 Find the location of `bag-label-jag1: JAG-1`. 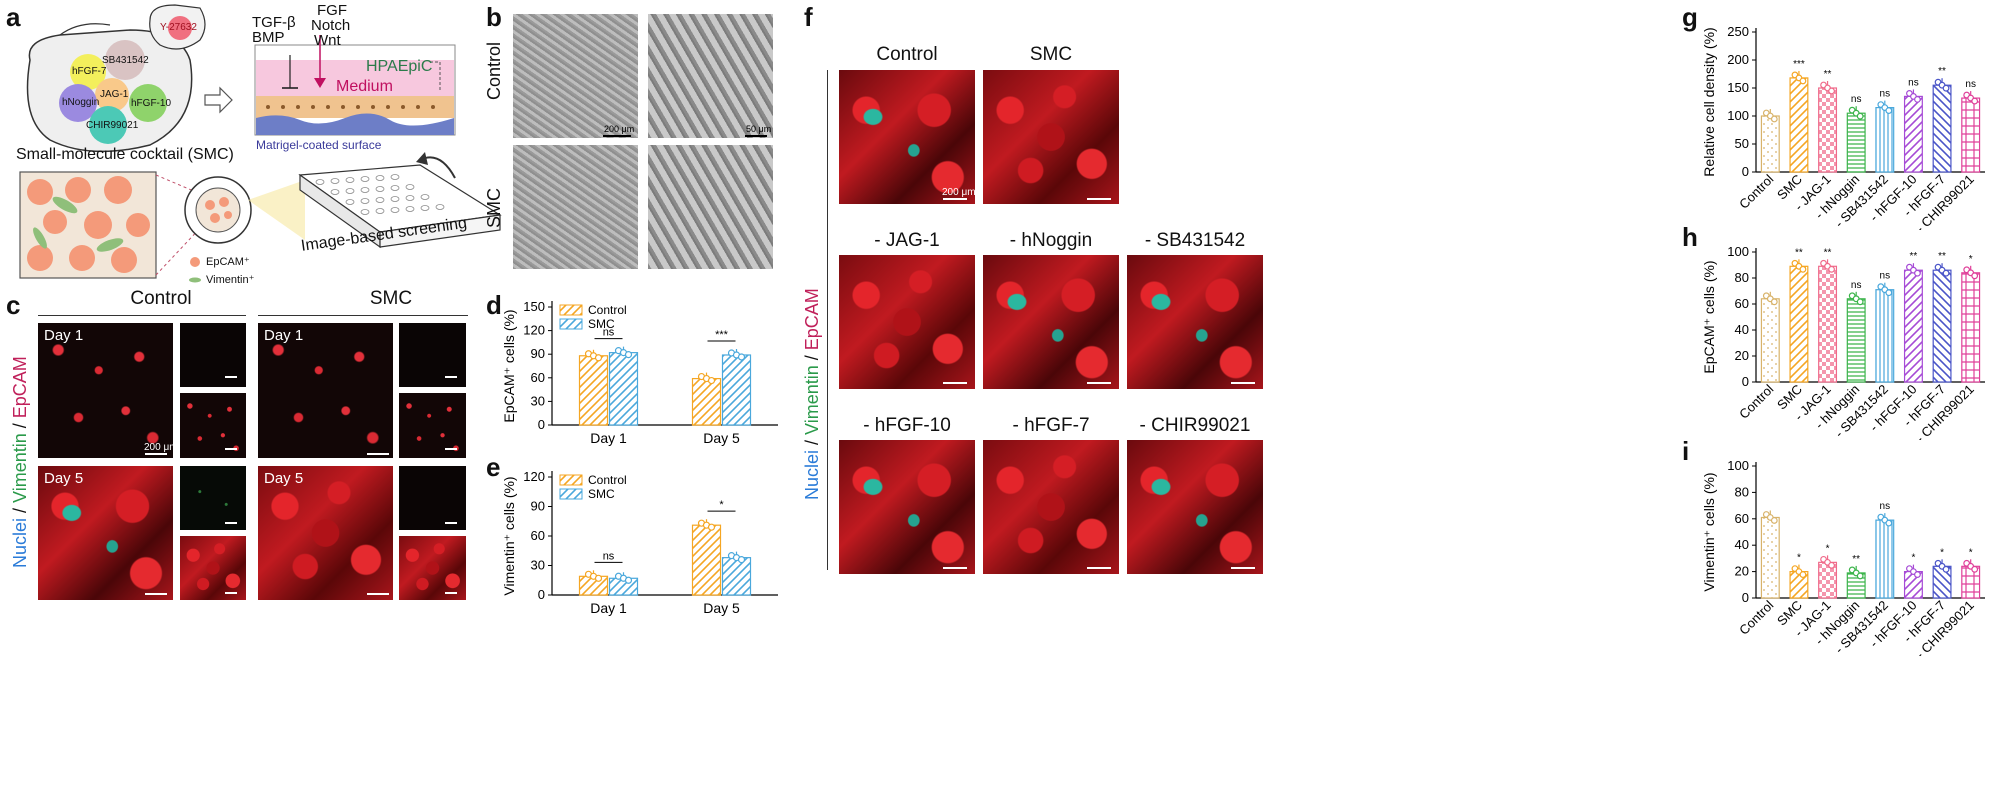

bag-label-jag1: JAG-1 is located at coordinates (114, 94).